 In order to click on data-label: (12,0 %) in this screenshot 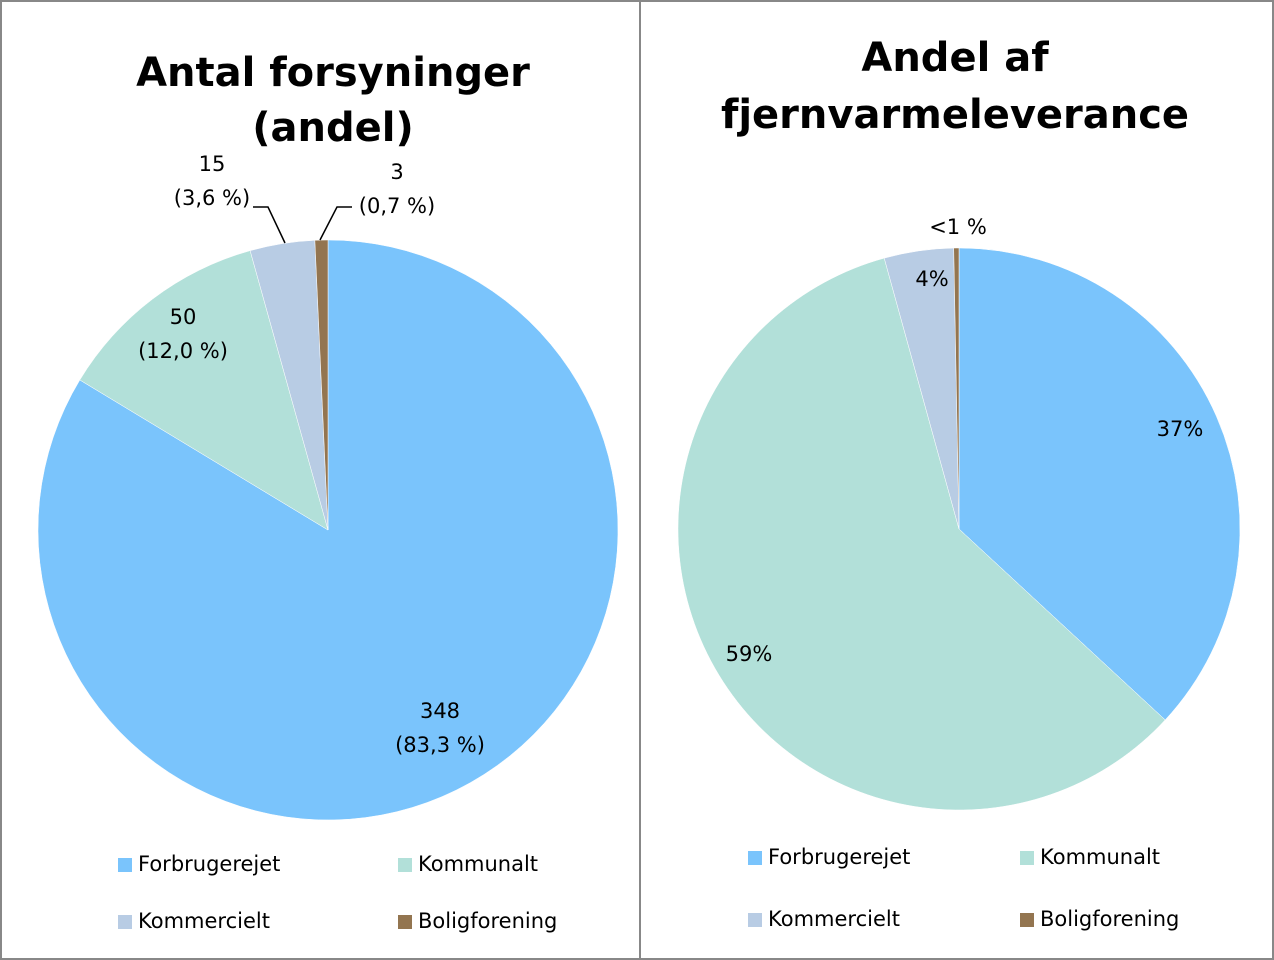, I will do `click(183, 351)`.